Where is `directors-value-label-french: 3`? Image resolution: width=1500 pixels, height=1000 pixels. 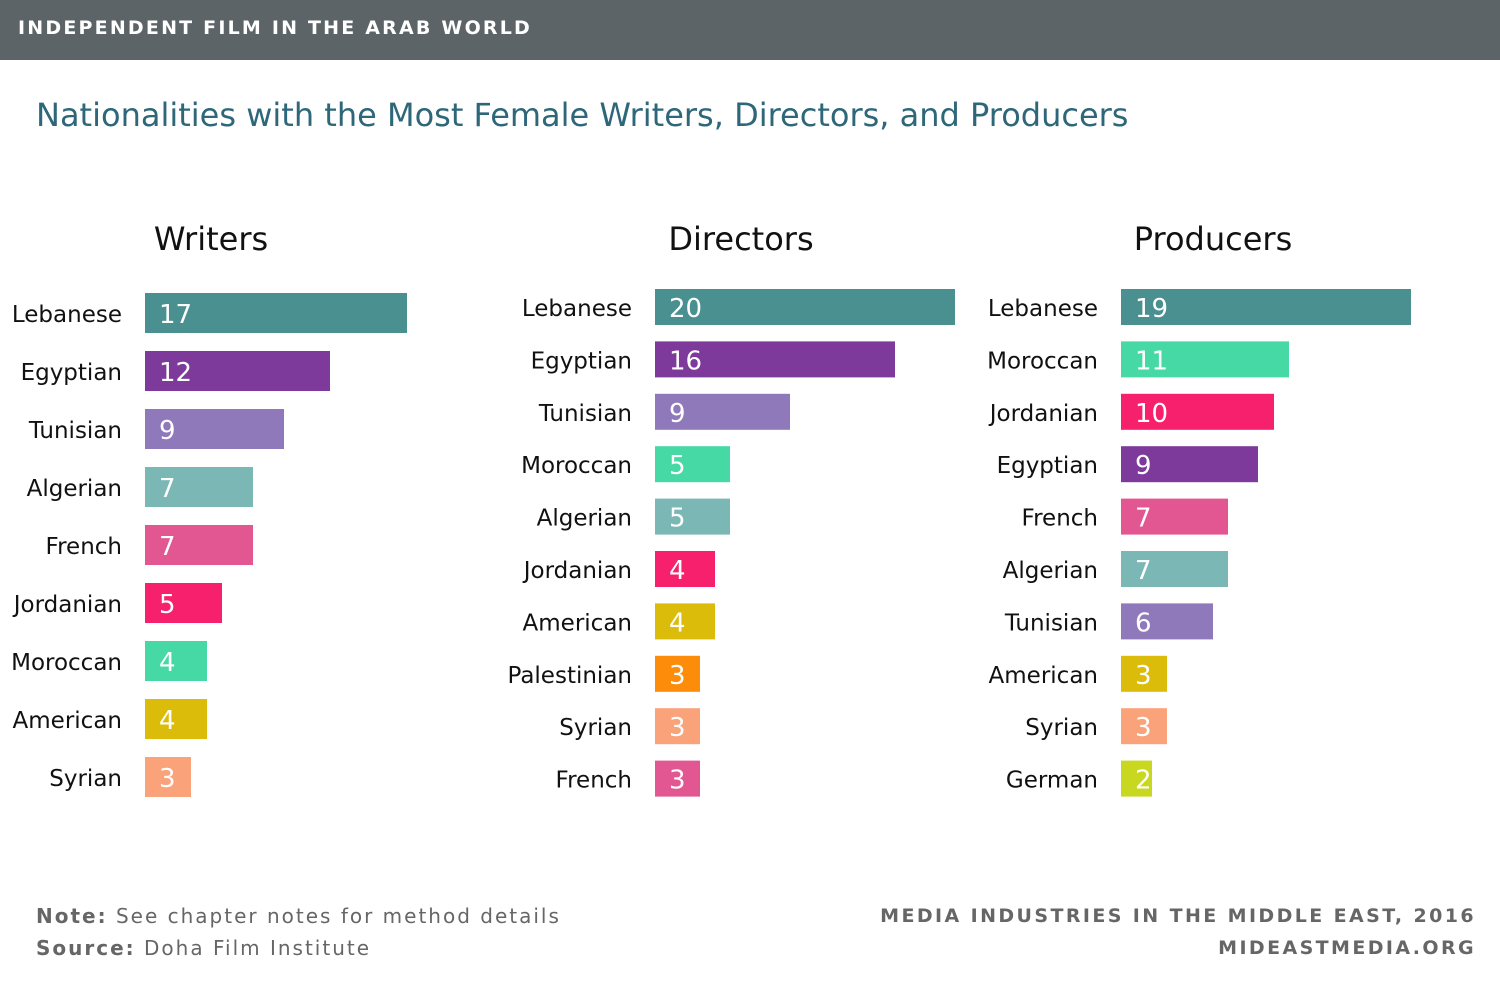 directors-value-label-french: 3 is located at coordinates (677, 781).